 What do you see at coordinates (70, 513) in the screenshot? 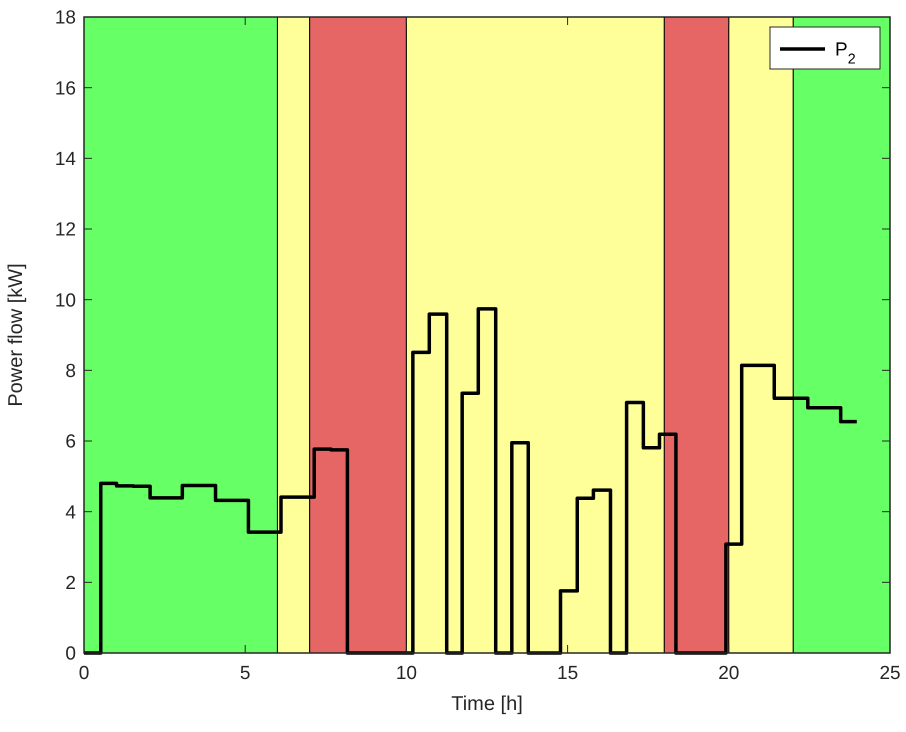
I see `y-tick-label: 4` at bounding box center [70, 513].